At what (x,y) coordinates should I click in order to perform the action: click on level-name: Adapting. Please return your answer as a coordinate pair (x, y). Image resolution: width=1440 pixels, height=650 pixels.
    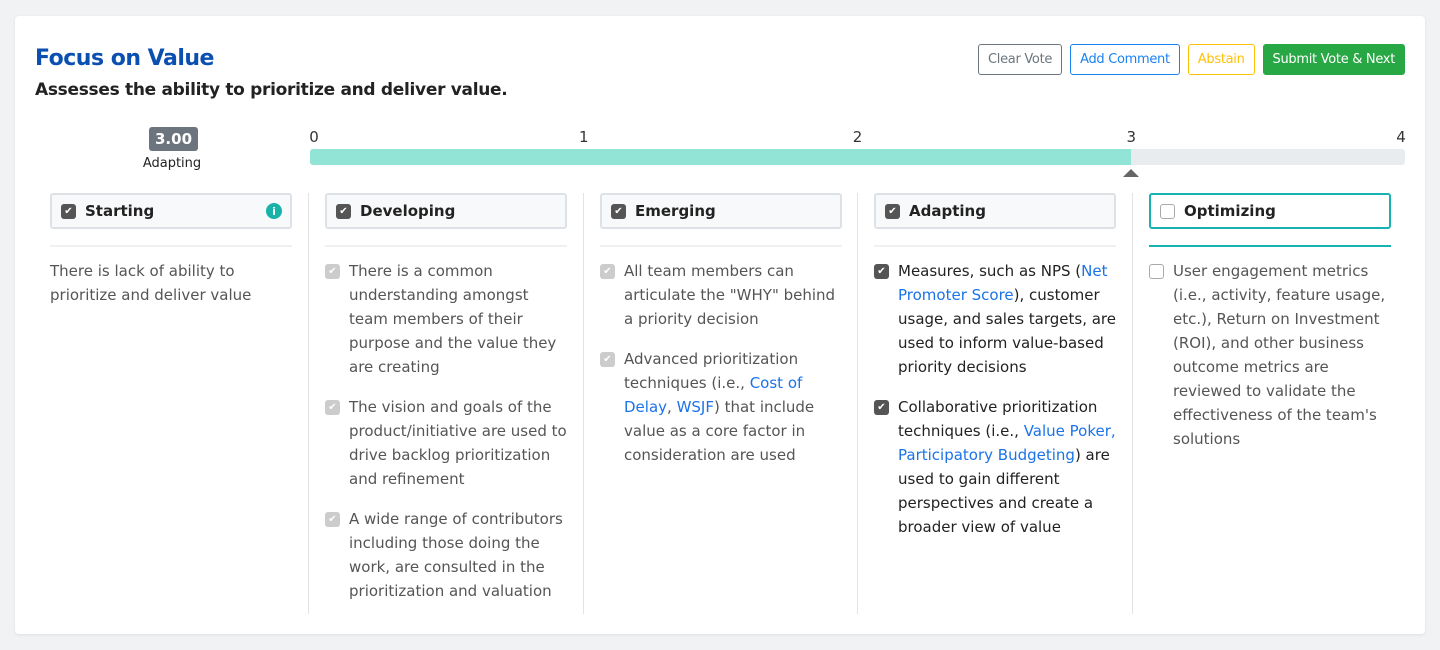
    Looking at the image, I should click on (947, 211).